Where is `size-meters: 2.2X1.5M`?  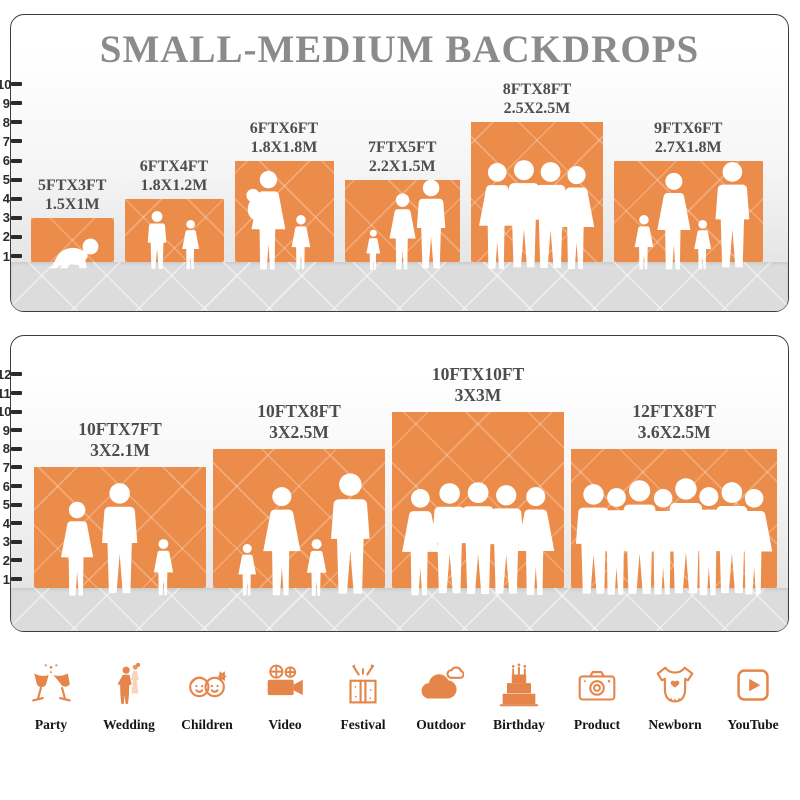
size-meters: 2.2X1.5M is located at coordinates (402, 166).